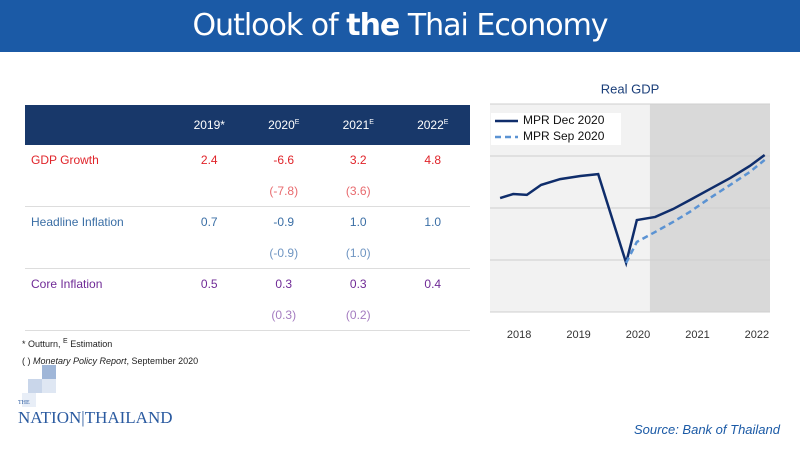 The image size is (800, 450). What do you see at coordinates (707, 429) in the screenshot?
I see `source: Source: Bank of Thailand` at bounding box center [707, 429].